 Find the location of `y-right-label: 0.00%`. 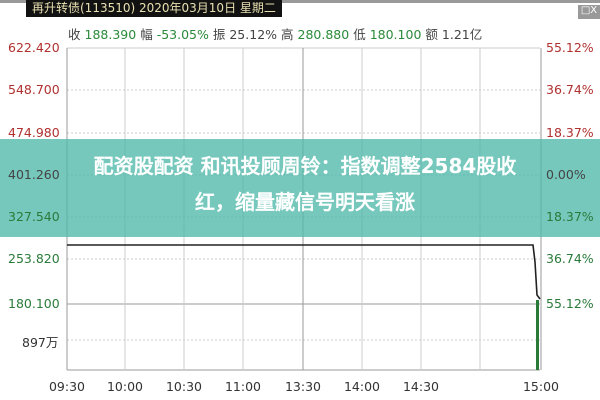

y-right-label: 0.00% is located at coordinates (566, 174).